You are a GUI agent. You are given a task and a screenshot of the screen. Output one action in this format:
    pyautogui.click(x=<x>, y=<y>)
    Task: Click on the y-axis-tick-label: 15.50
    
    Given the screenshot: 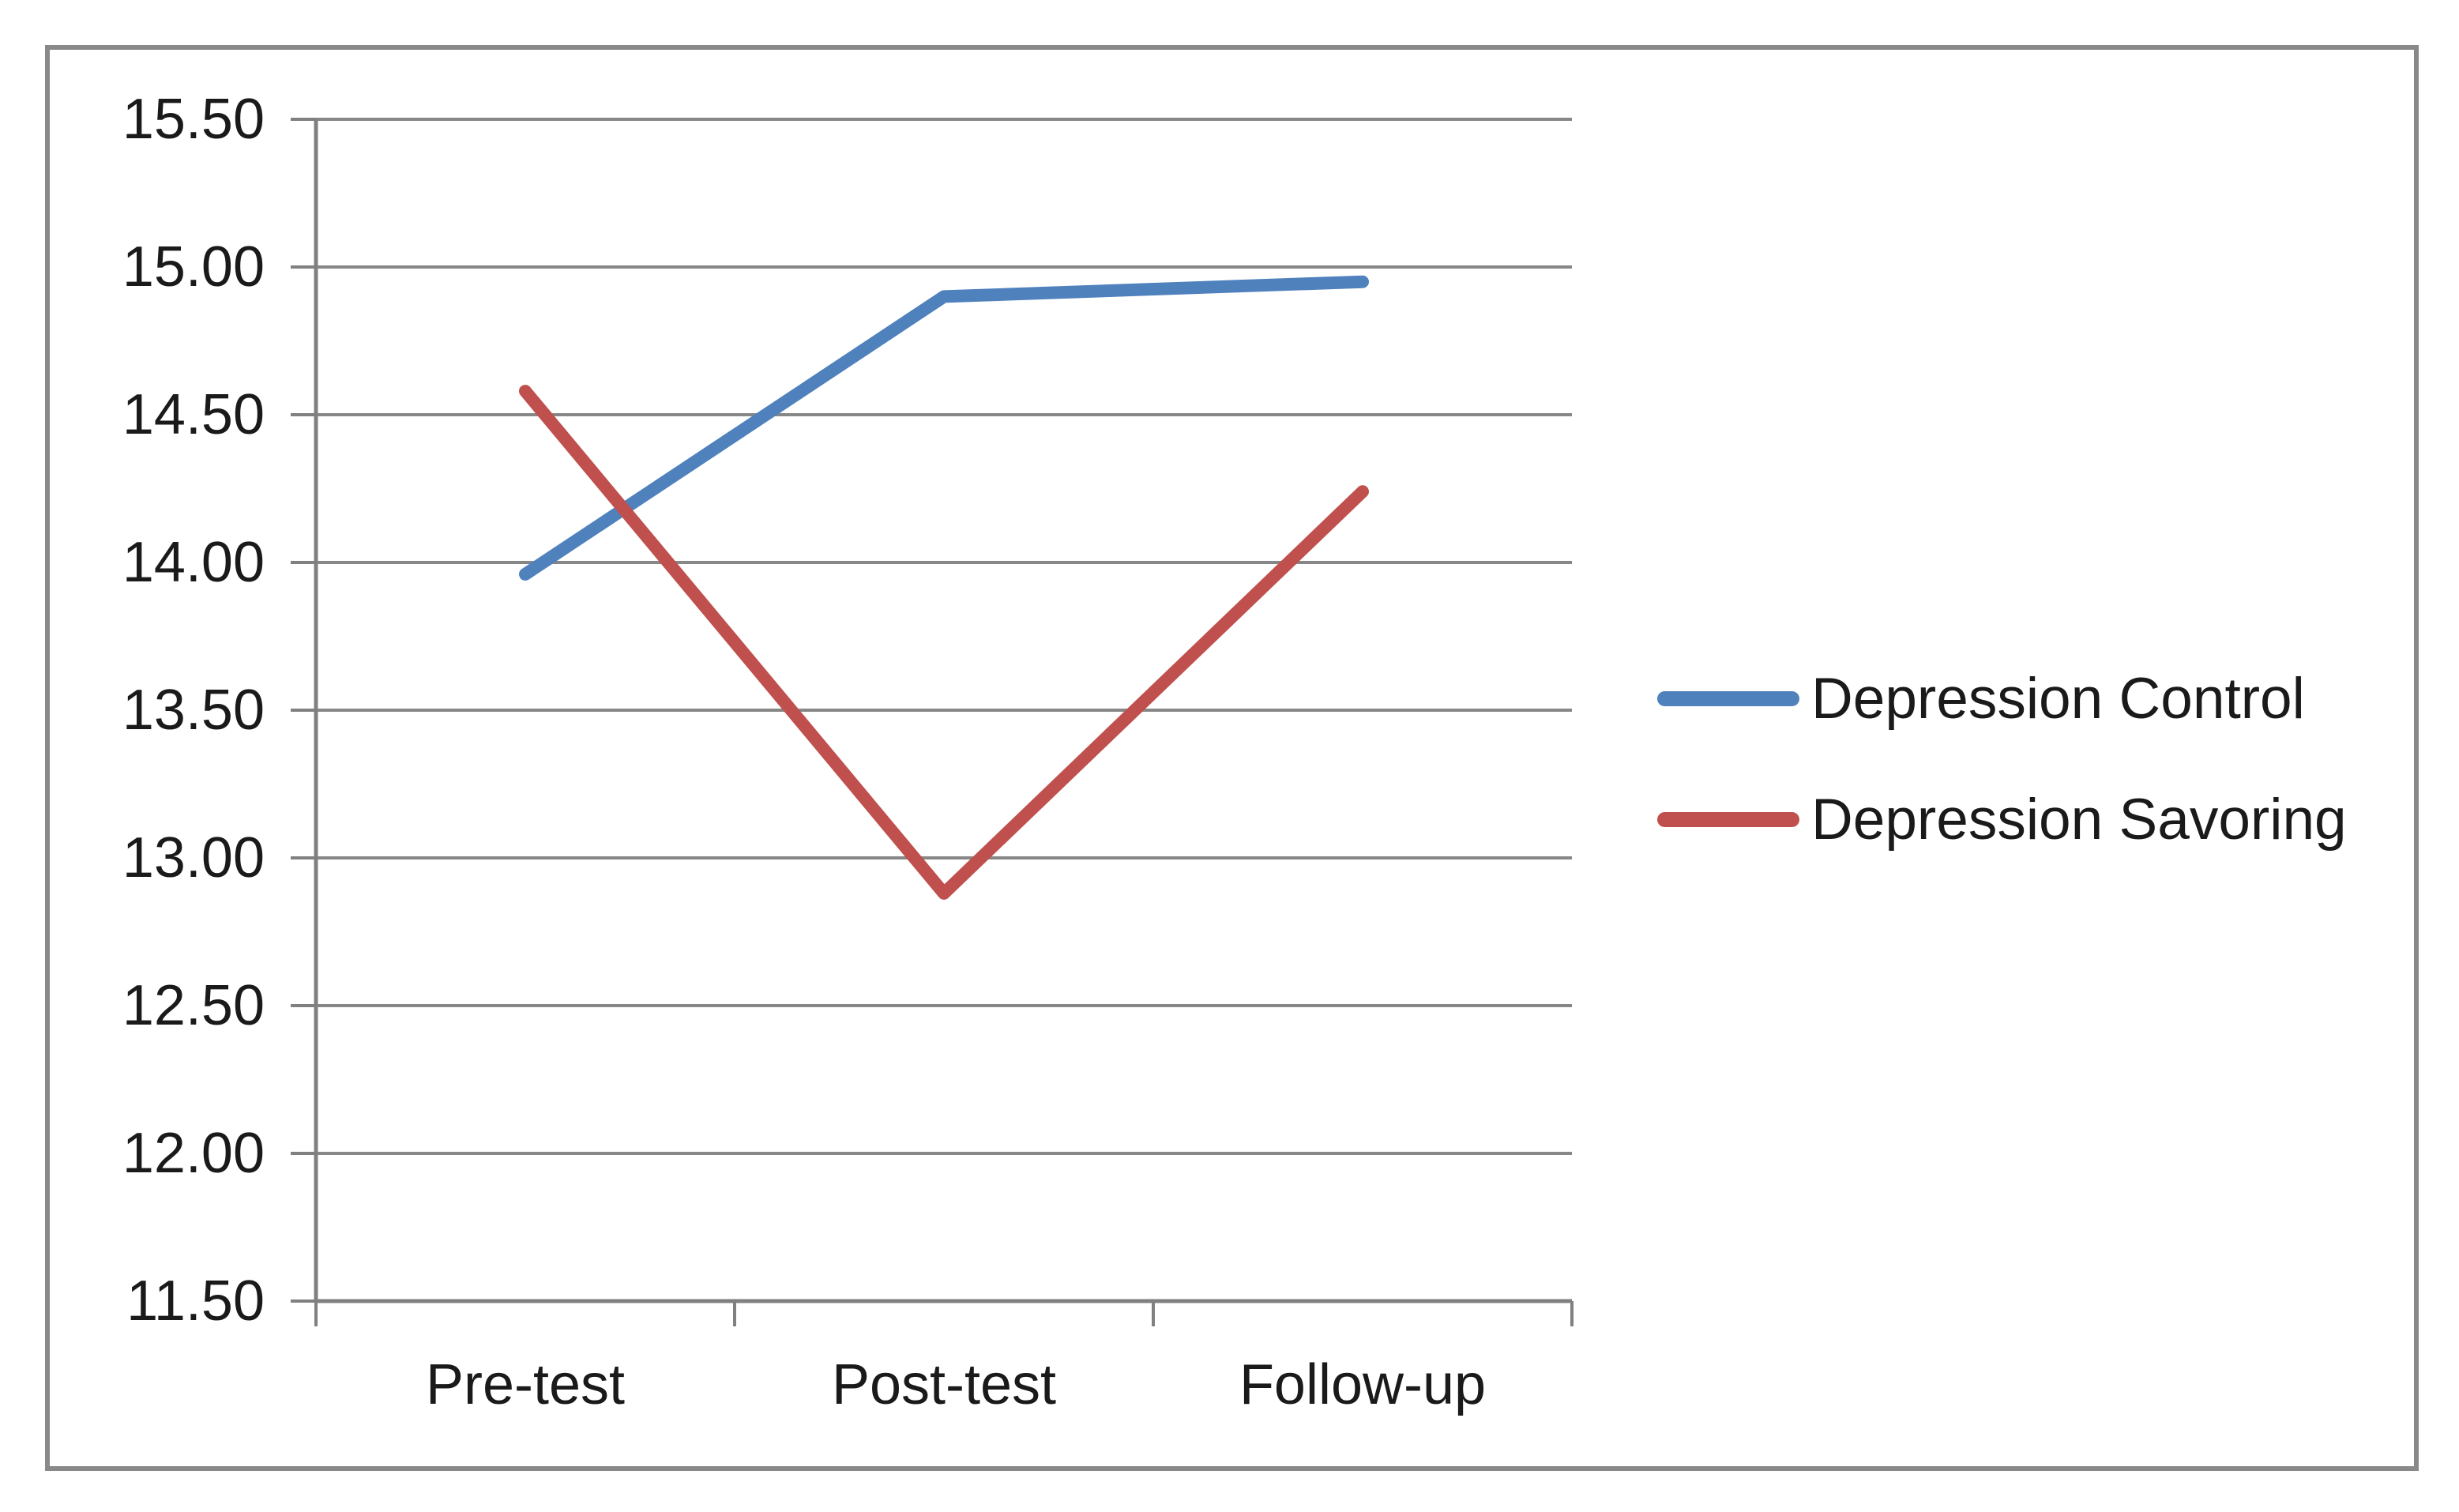 What is the action you would take?
    pyautogui.click(x=193, y=119)
    